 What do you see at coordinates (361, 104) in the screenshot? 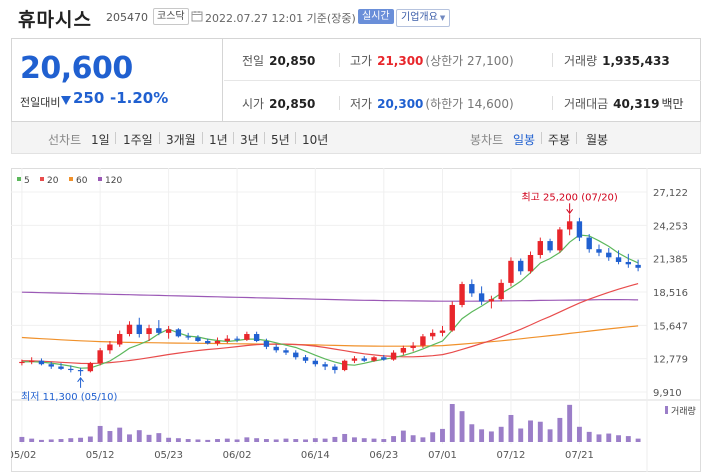
I see `low-label: 저가` at bounding box center [361, 104].